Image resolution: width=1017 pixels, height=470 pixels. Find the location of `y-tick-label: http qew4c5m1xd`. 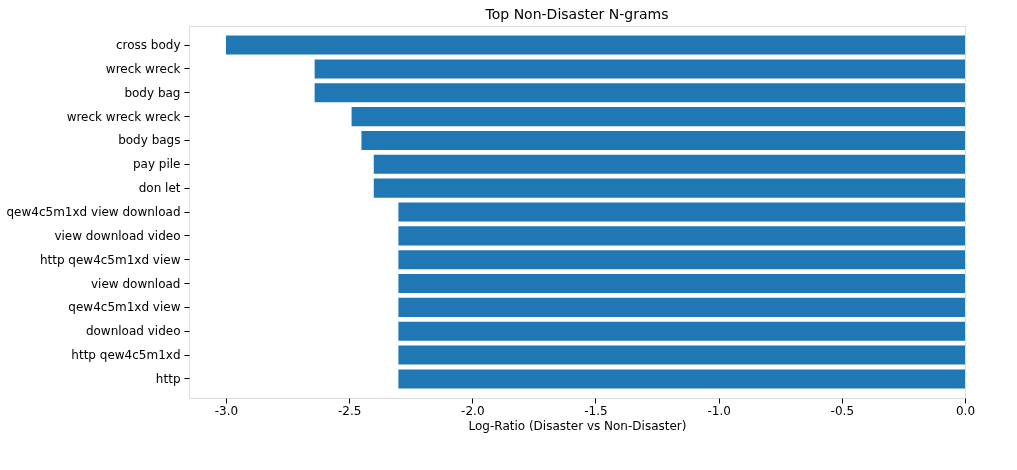

y-tick-label: http qew4c5m1xd is located at coordinates (126, 355).